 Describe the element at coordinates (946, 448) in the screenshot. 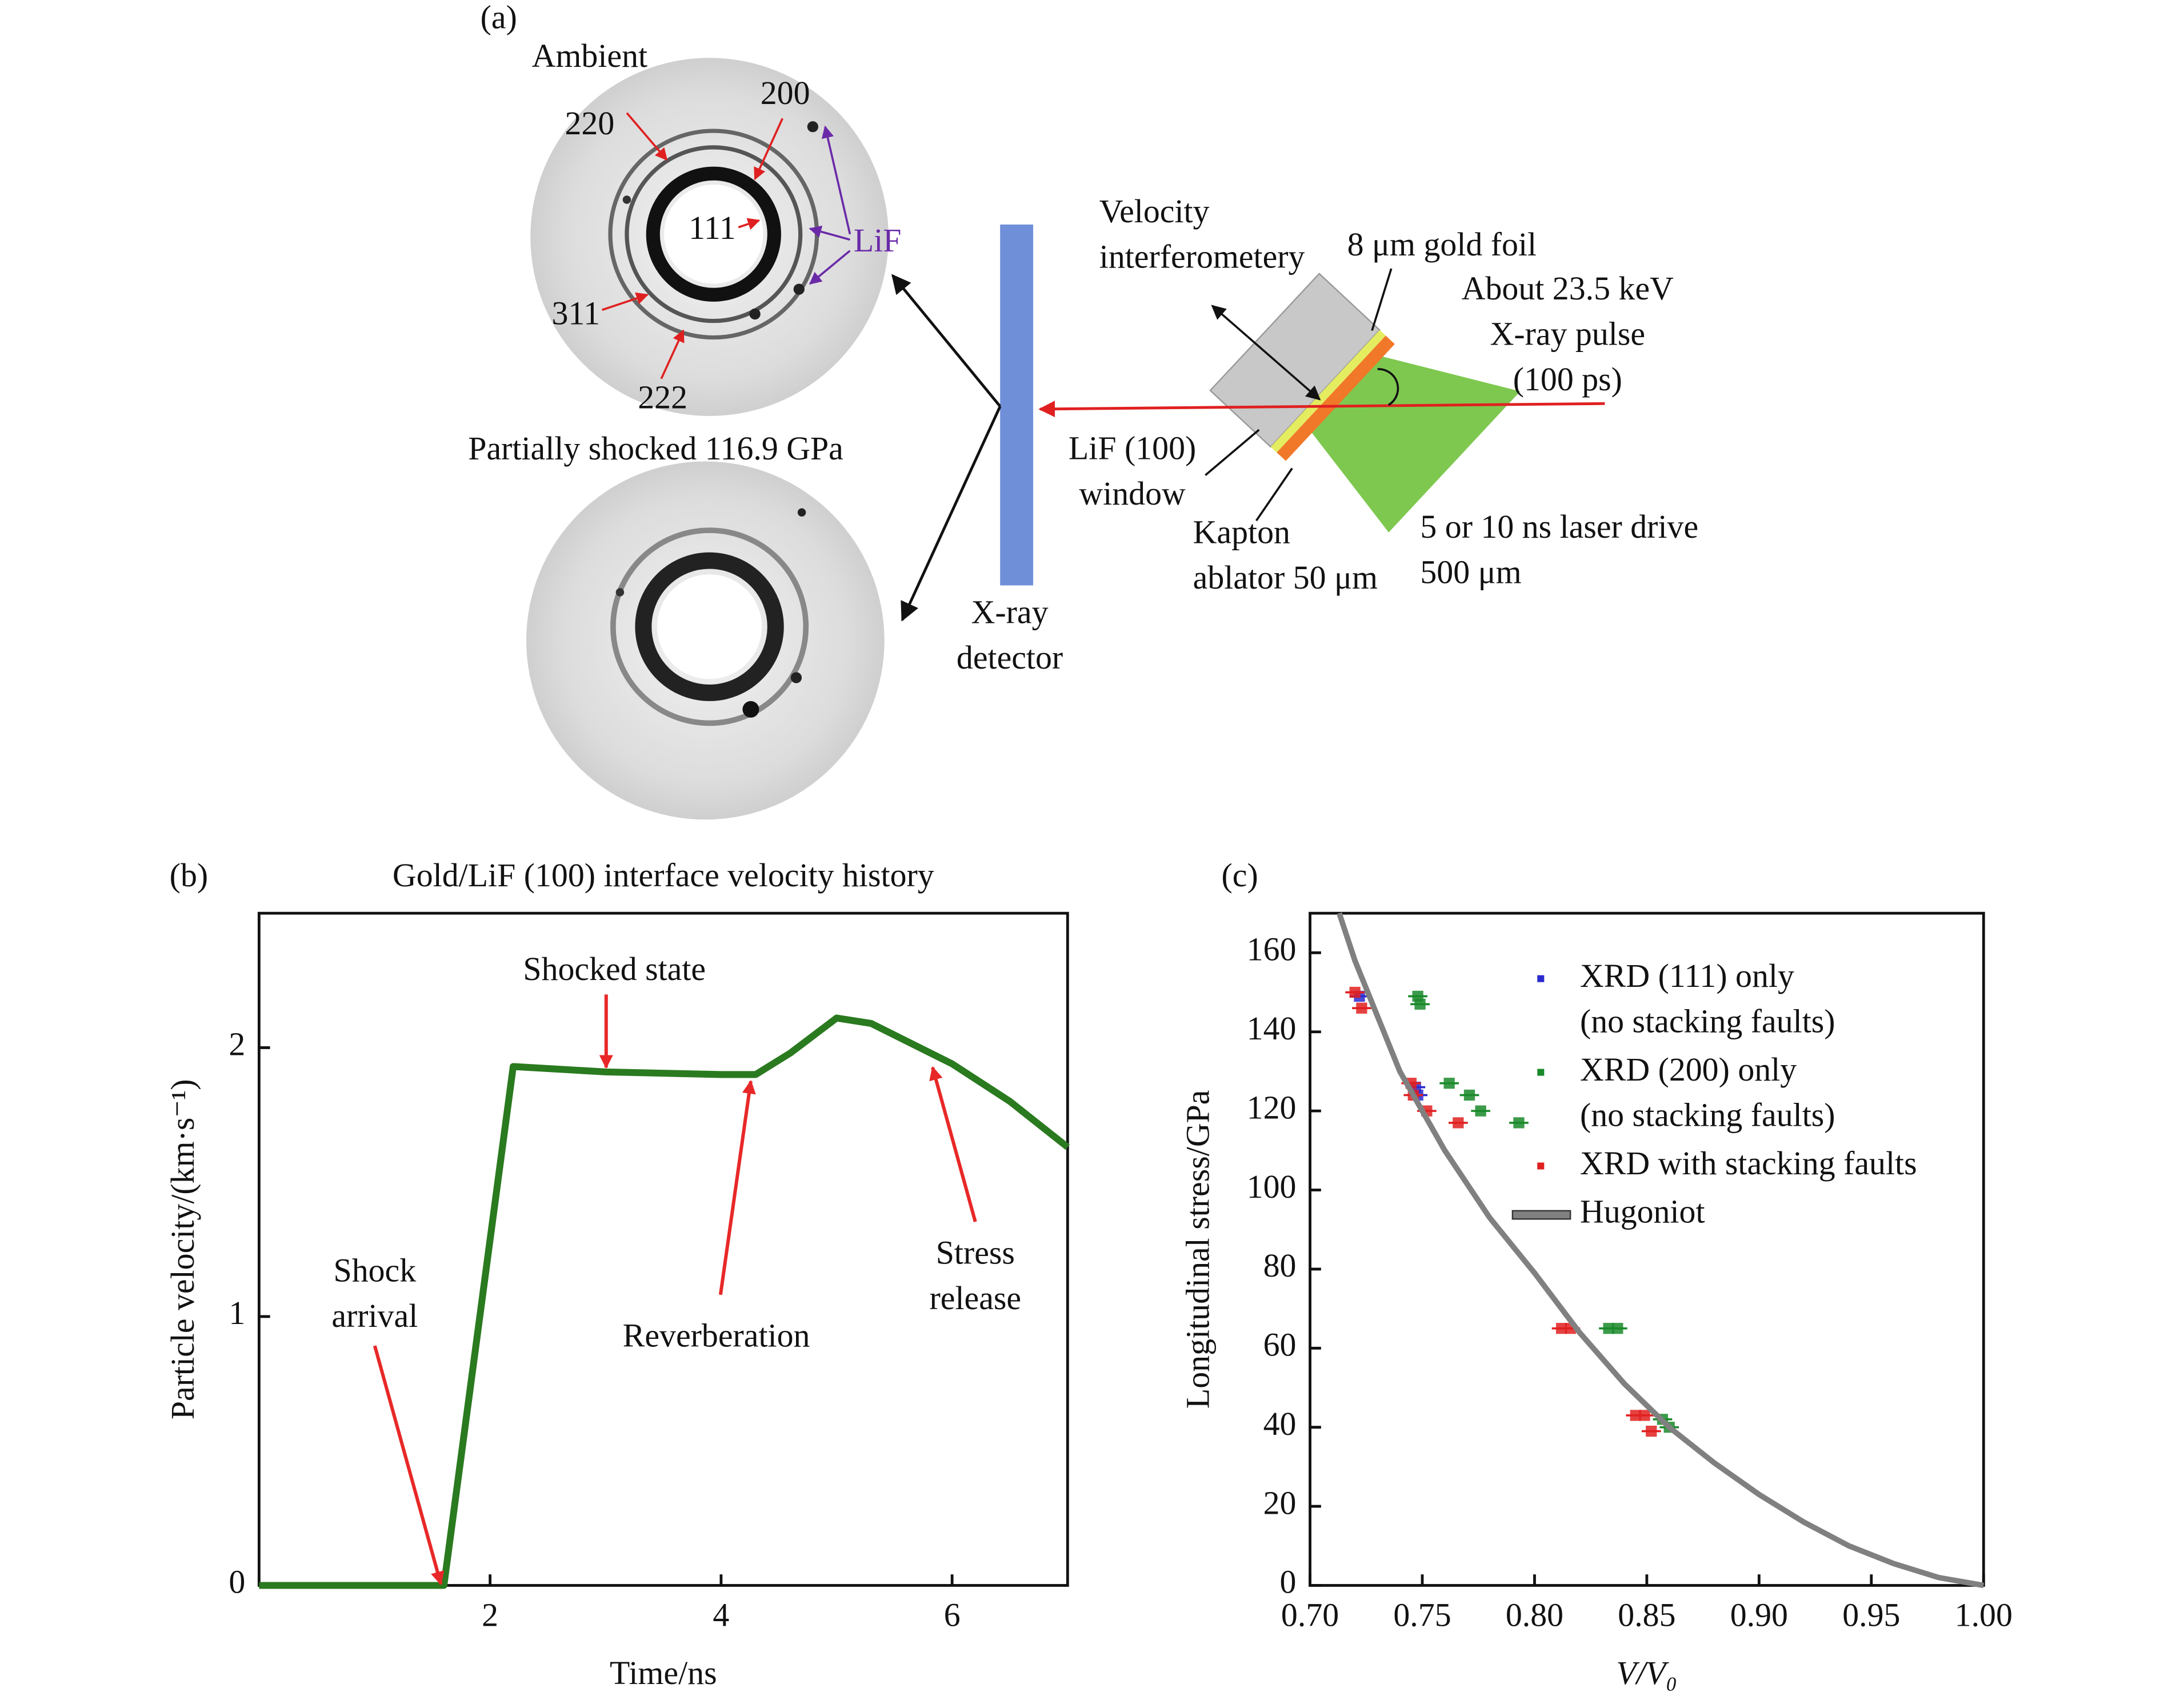

I see `diffraction-arrows` at that location.